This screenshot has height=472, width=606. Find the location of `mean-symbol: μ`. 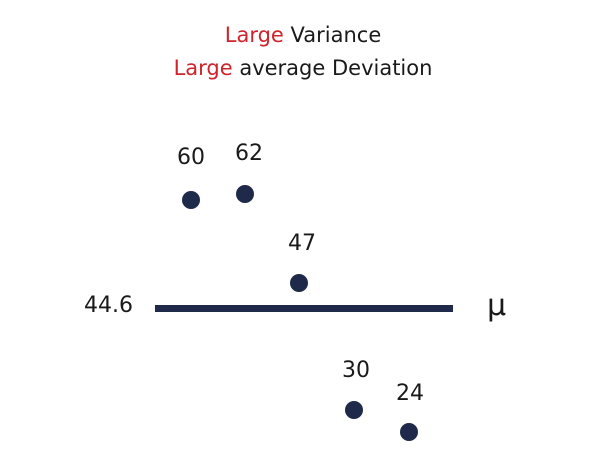

mean-symbol: μ is located at coordinates (497, 305).